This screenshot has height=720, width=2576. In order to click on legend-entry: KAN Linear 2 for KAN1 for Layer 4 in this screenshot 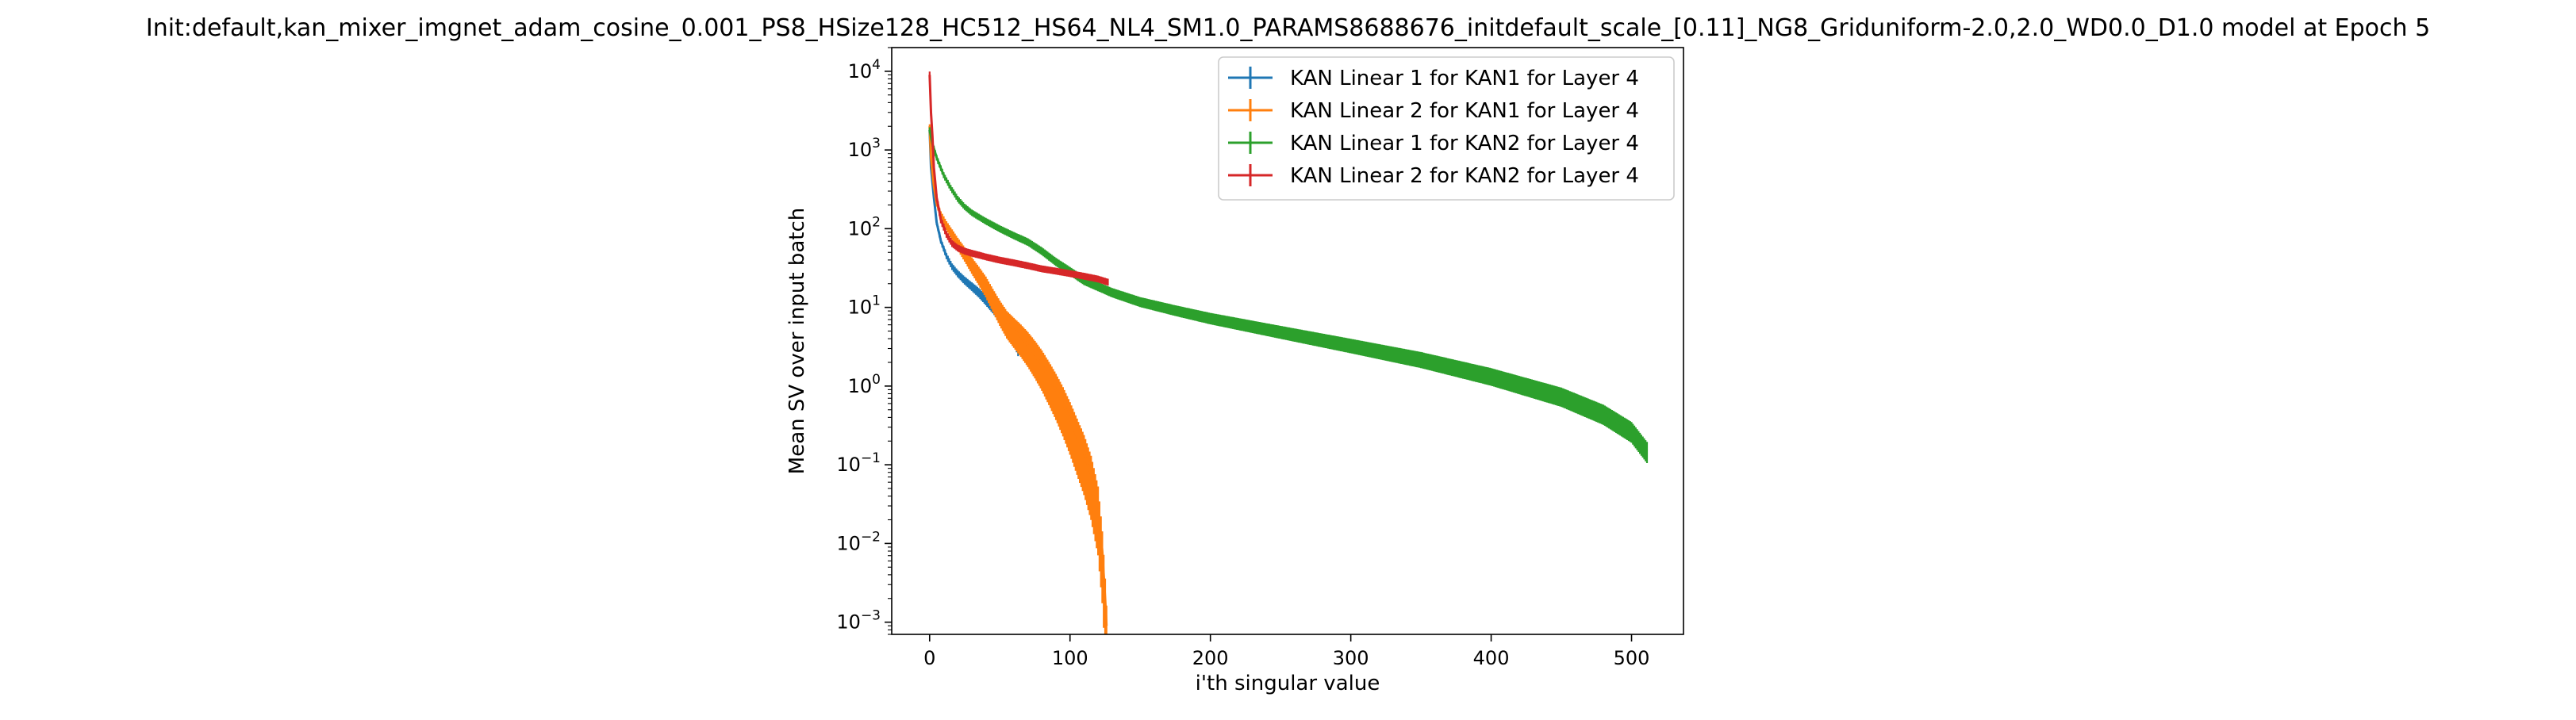, I will do `click(1433, 111)`.